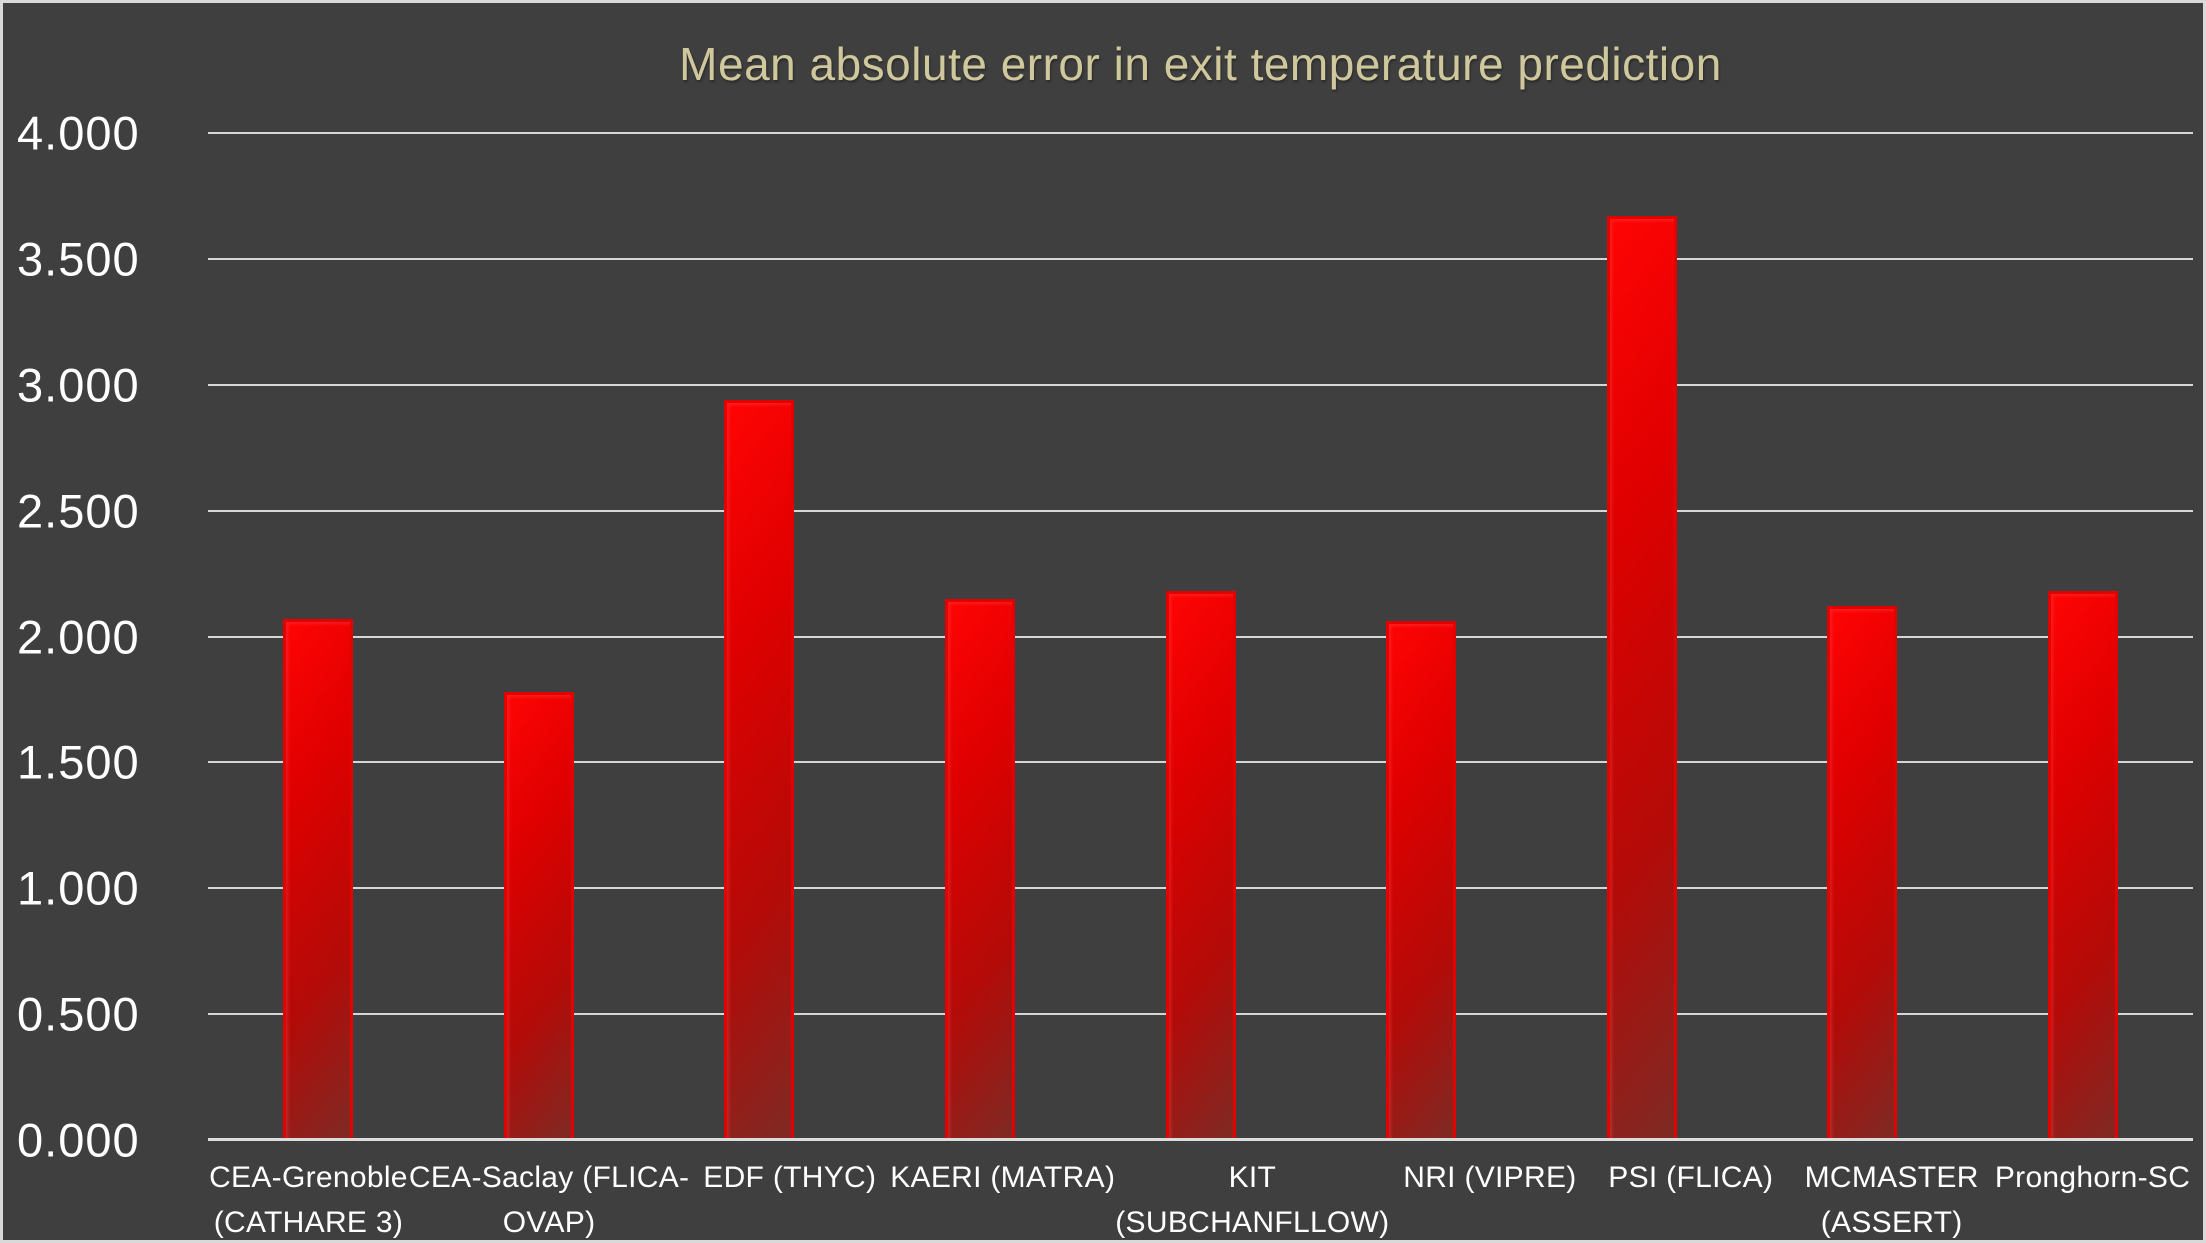  I want to click on x-category-label-line: CEA-Saclay (FLICA-, so click(549, 1177).